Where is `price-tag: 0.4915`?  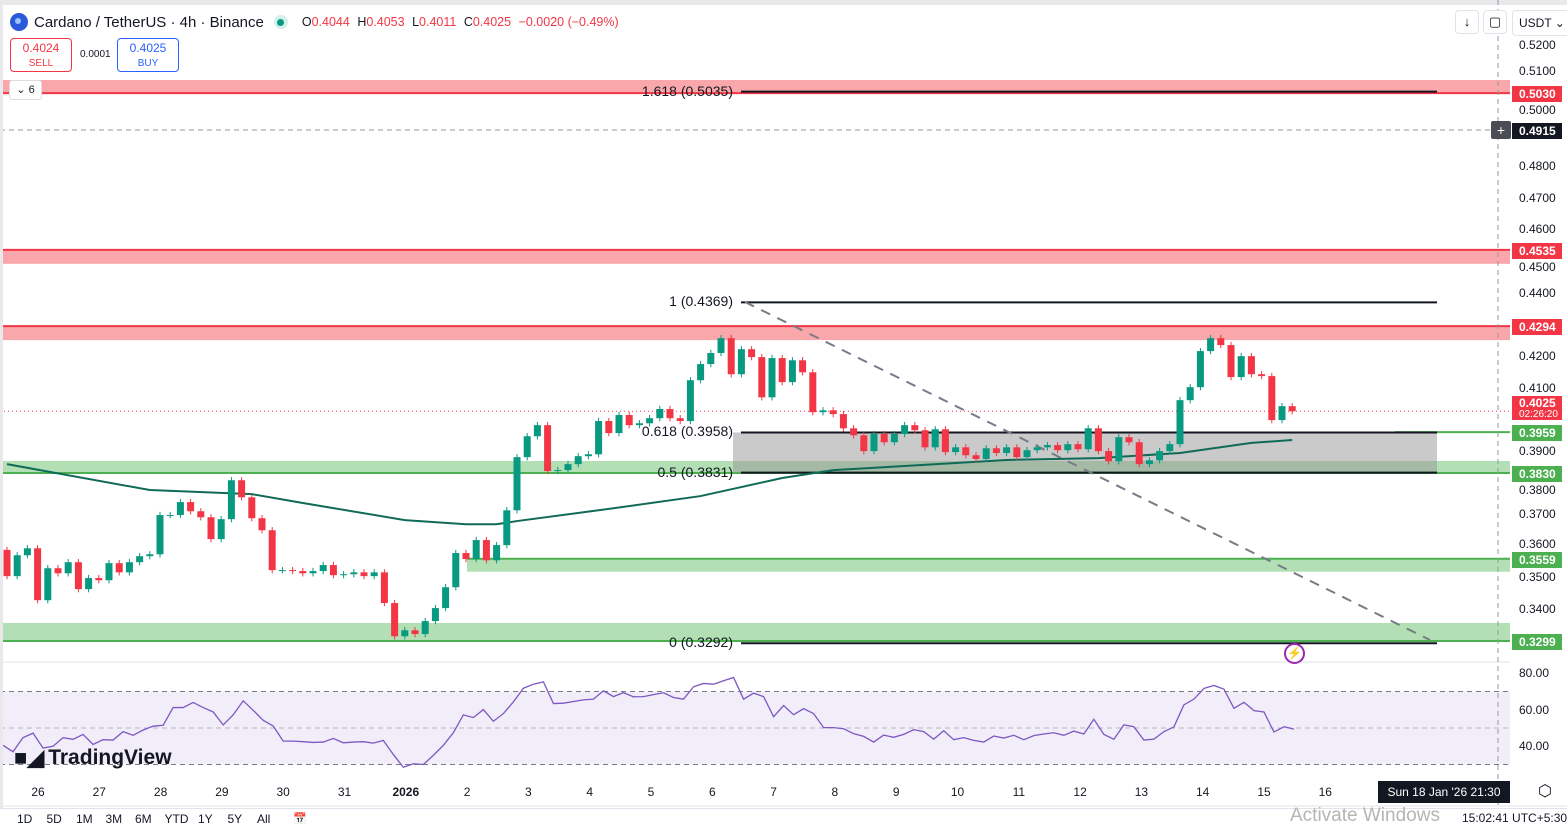 price-tag: 0.4915 is located at coordinates (1537, 130).